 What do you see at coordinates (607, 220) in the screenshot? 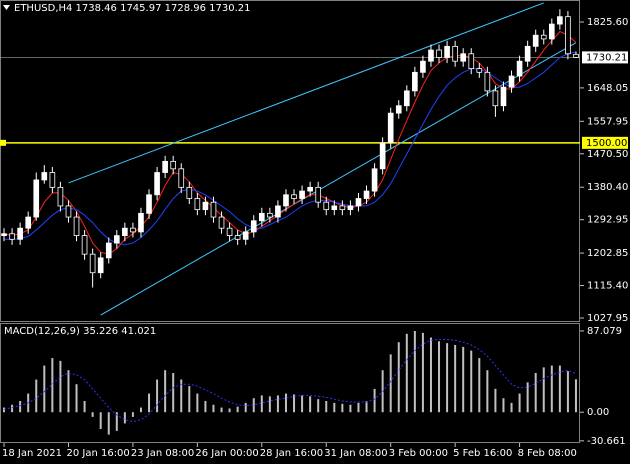
I see `y-tick-label: 1292.95` at bounding box center [607, 220].